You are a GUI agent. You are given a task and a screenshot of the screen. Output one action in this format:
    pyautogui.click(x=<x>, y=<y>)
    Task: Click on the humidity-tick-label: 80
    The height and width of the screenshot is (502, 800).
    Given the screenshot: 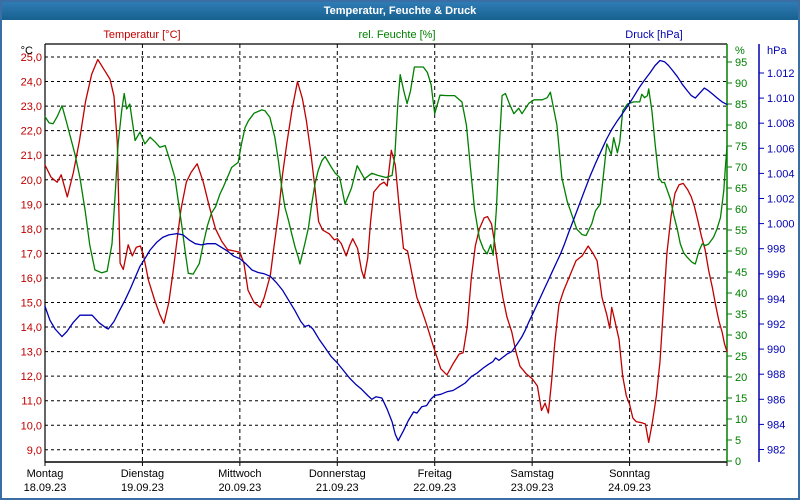 What is the action you would take?
    pyautogui.click(x=741, y=126)
    